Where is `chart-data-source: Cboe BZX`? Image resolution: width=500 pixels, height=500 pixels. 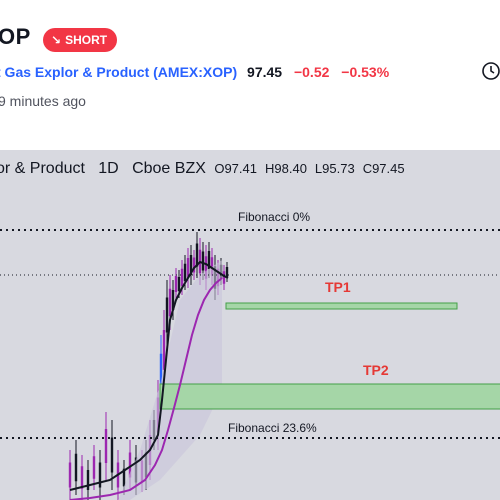 chart-data-source: Cboe BZX is located at coordinates (169, 168).